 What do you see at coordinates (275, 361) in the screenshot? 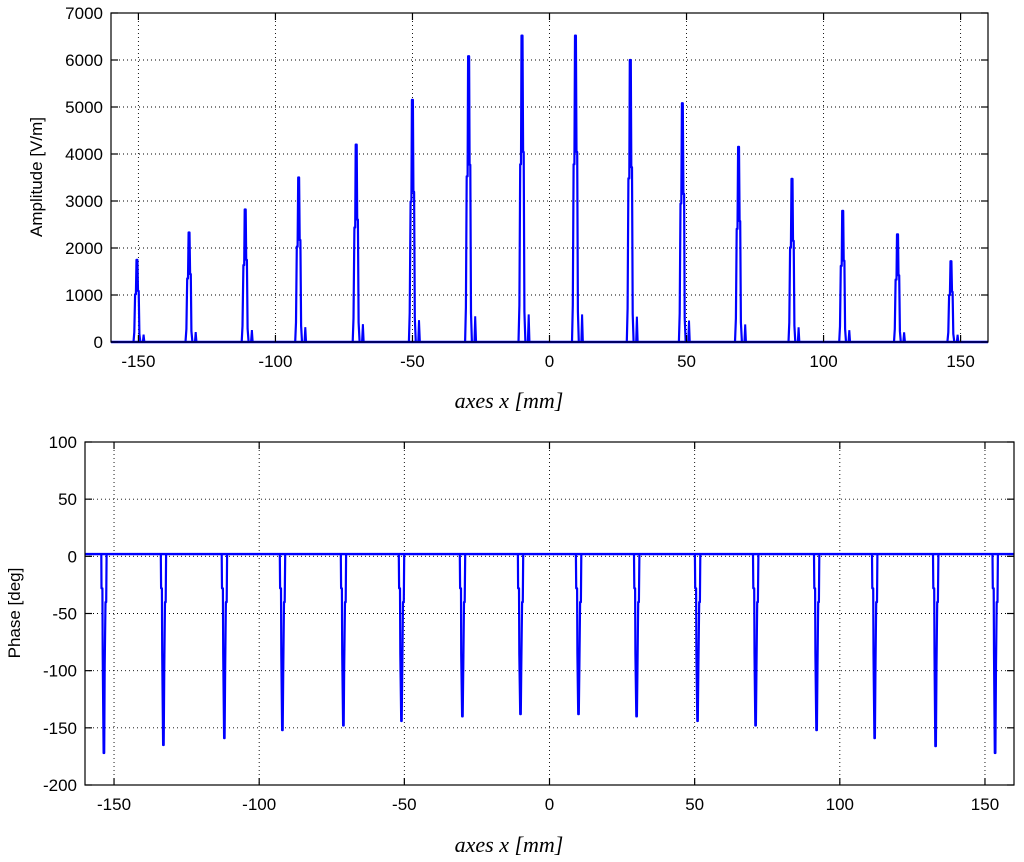
I see `amplitude-x-tick-label: -100` at bounding box center [275, 361].